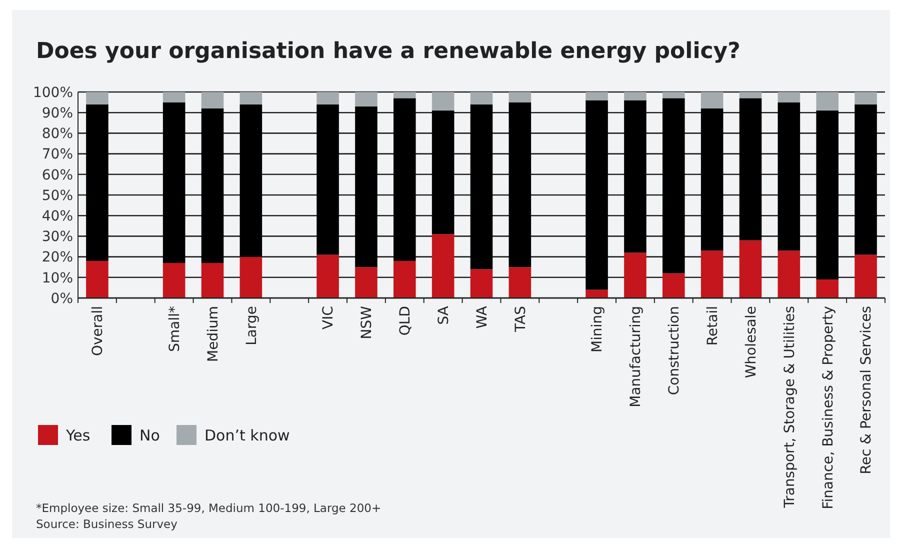 The height and width of the screenshot is (548, 900). Describe the element at coordinates (367, 323) in the screenshot. I see `x-tick-label: NSW` at that location.